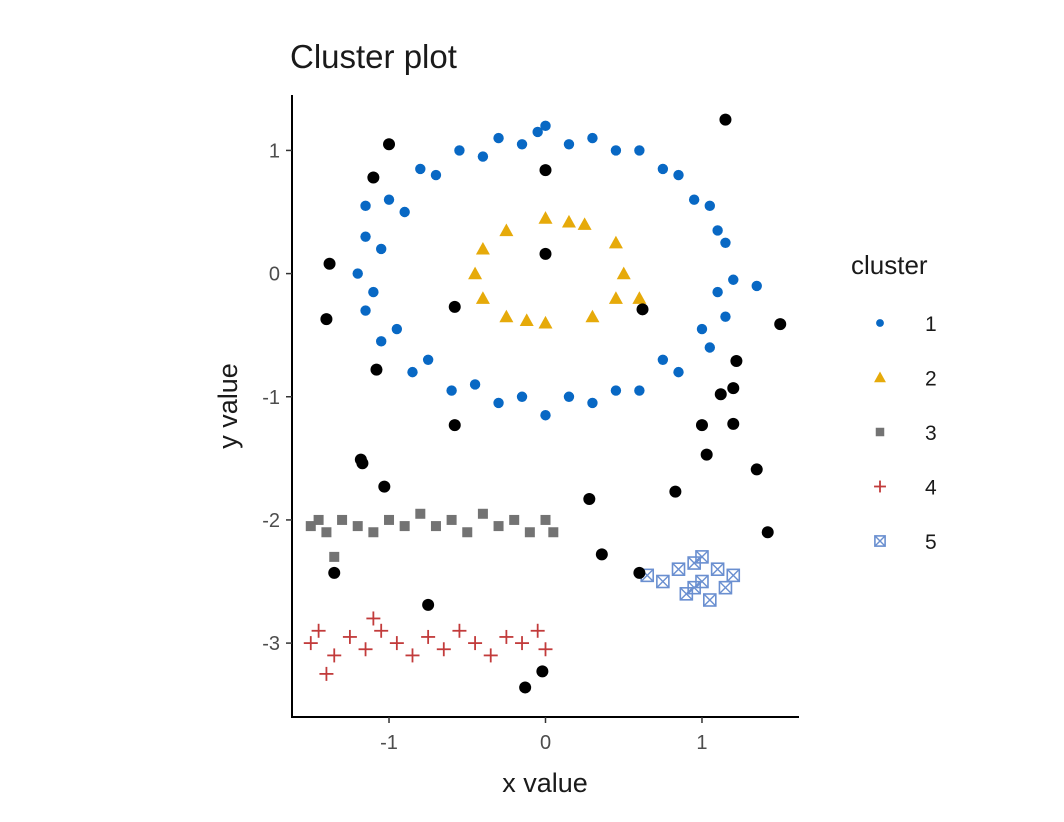  I want to click on x-axis-title: x value, so click(545, 783).